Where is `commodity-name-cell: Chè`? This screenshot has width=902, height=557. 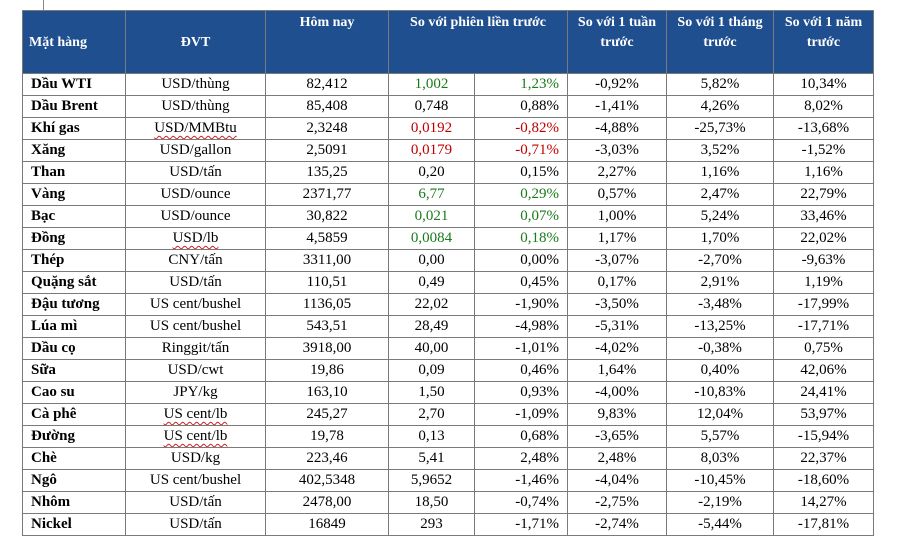 commodity-name-cell: Chè is located at coordinates (74, 458).